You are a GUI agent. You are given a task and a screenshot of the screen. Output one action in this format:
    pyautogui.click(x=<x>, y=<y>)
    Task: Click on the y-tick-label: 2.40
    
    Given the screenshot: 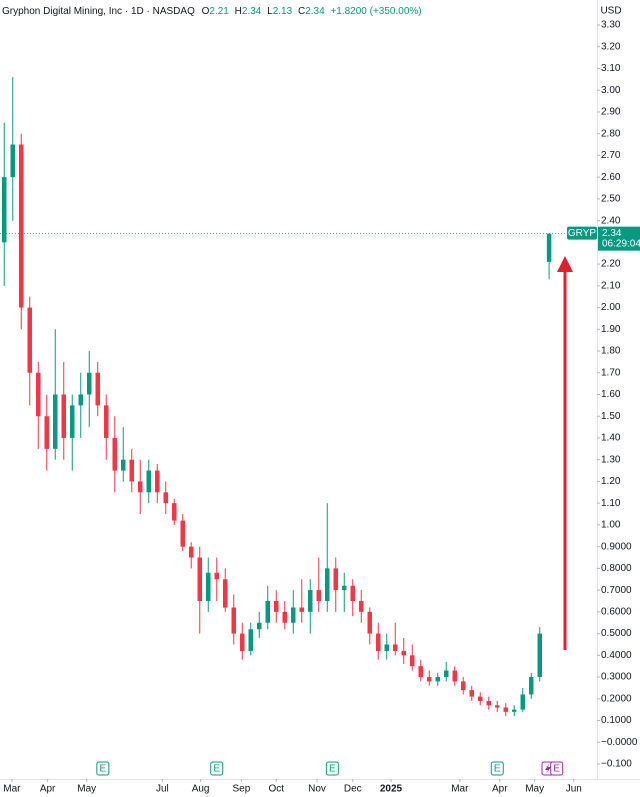 What is the action you would take?
    pyautogui.click(x=611, y=220)
    